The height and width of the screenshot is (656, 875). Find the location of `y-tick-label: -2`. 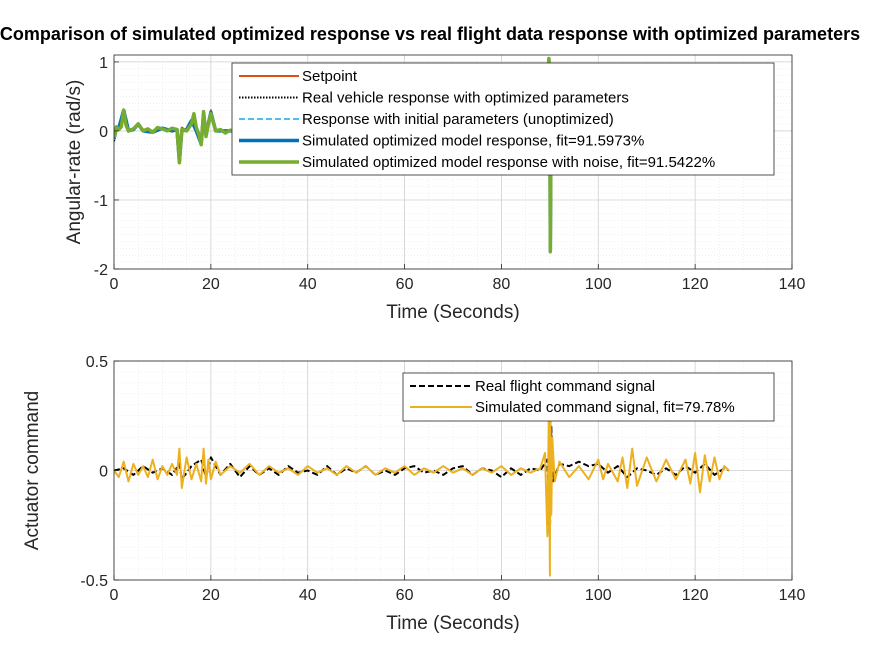

y-tick-label: -2 is located at coordinates (101, 270).